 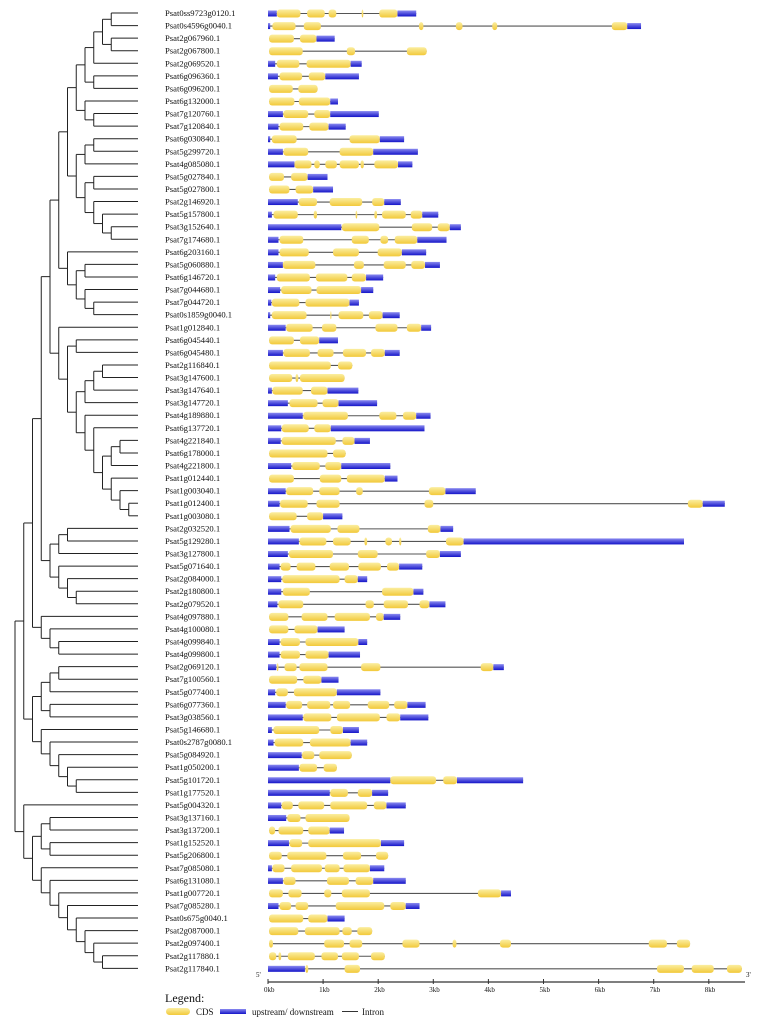 What do you see at coordinates (192, 252) in the screenshot?
I see `gene-label: Psat6g203160.1` at bounding box center [192, 252].